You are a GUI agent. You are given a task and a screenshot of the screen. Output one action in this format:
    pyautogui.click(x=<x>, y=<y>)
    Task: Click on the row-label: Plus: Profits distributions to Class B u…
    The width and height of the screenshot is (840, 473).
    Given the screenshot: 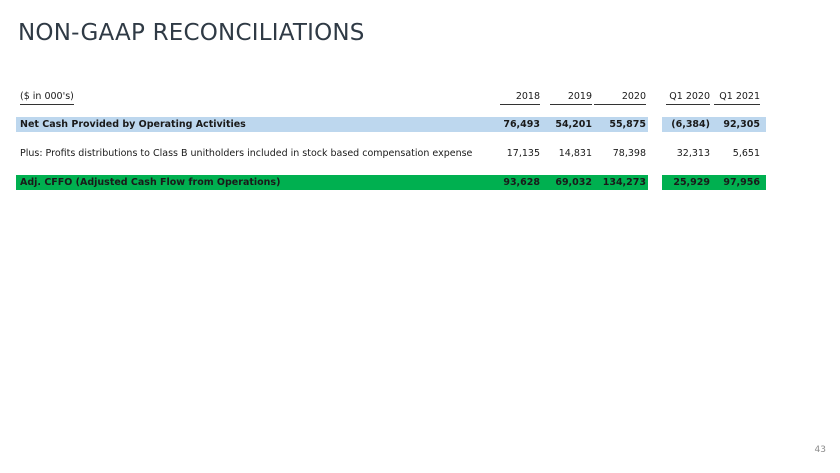 What is the action you would take?
    pyautogui.click(x=246, y=153)
    